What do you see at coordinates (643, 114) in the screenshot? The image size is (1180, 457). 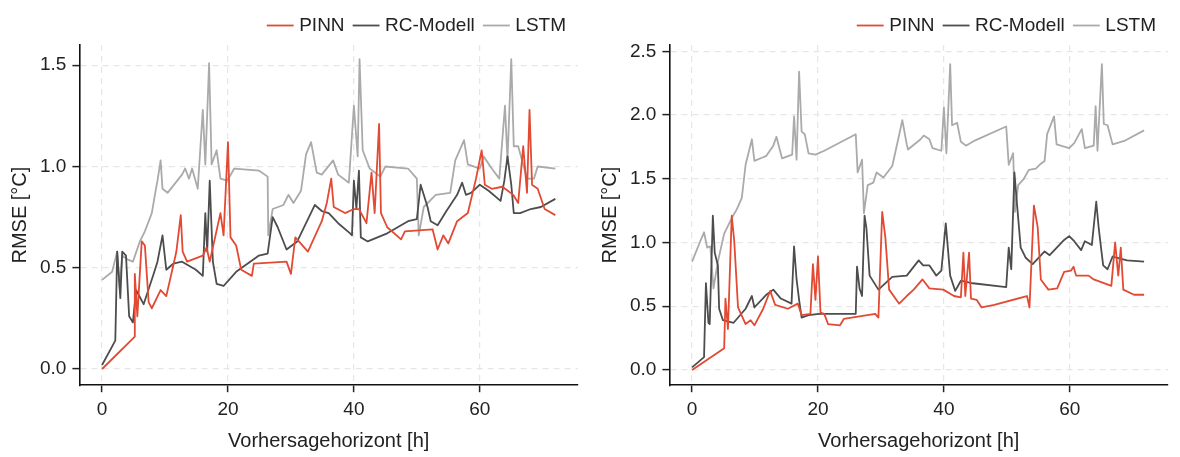 I see `y-tick-label: 2.0` at bounding box center [643, 114].